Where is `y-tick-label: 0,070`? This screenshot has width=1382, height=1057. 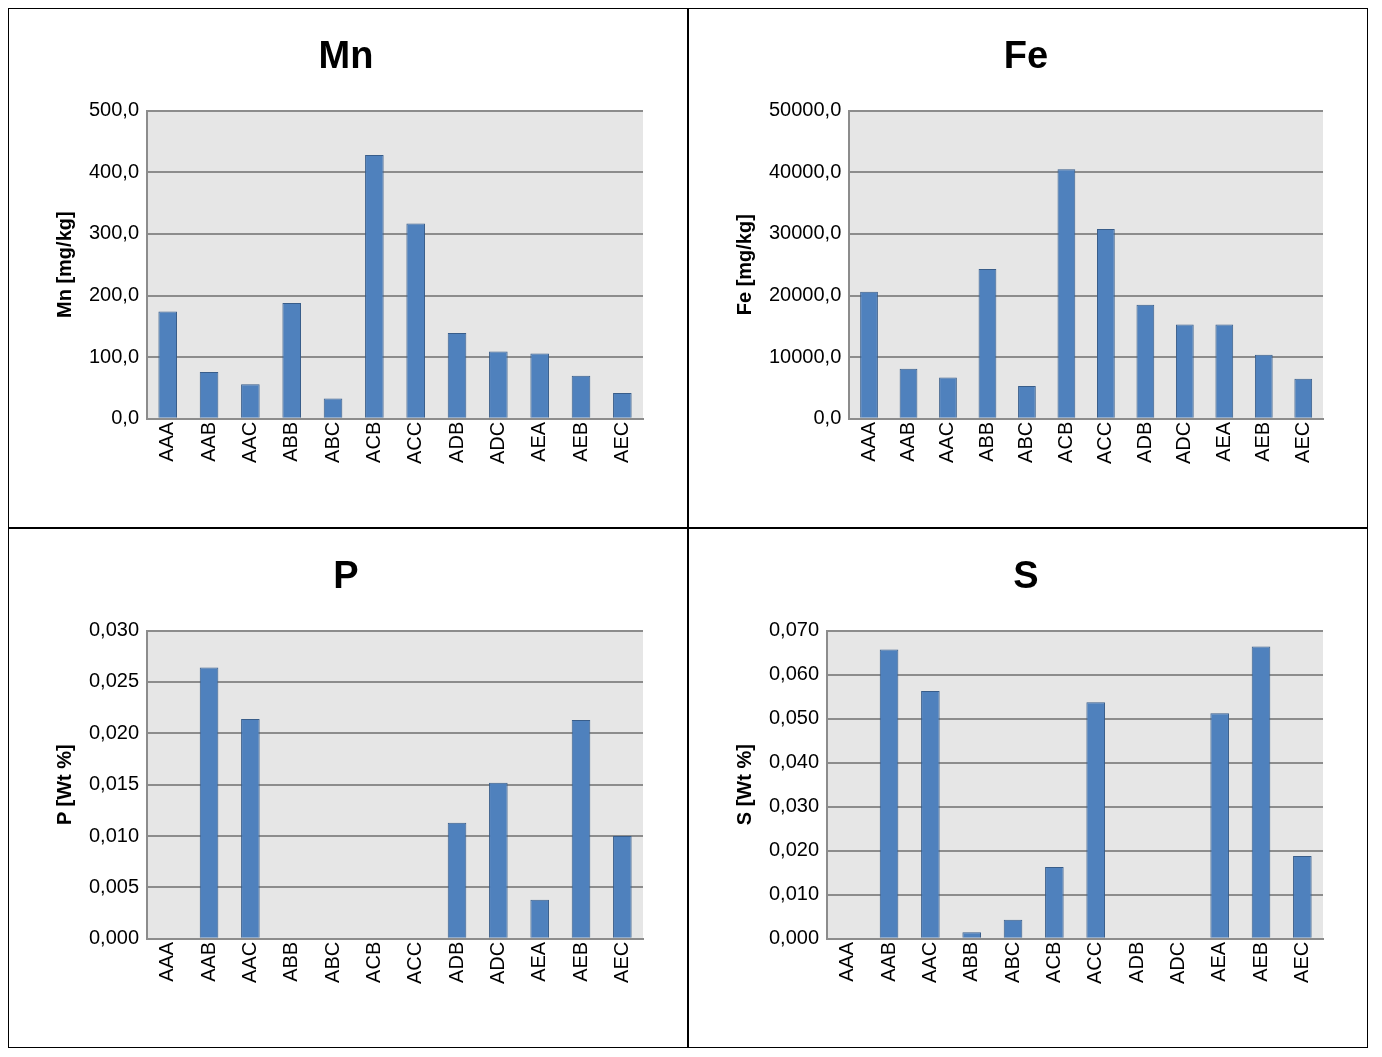
y-tick-label: 0,070 is located at coordinates (794, 629).